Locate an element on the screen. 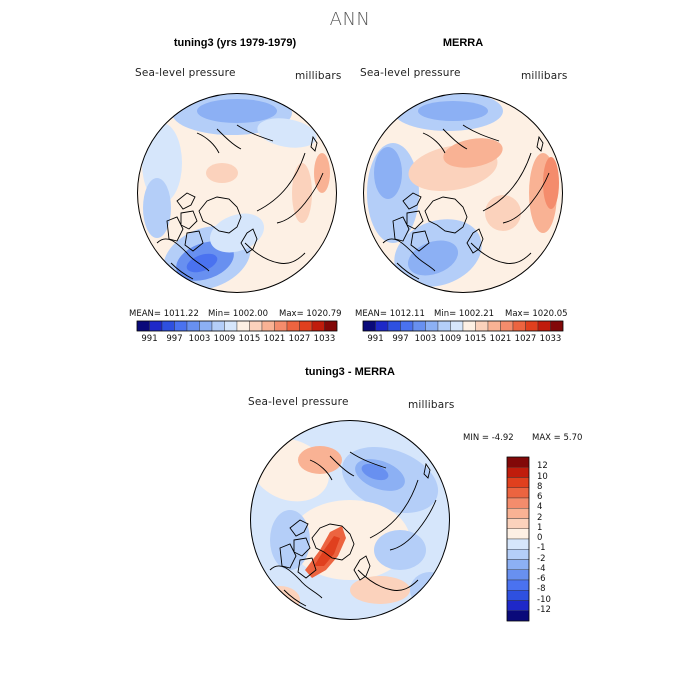  colorbar-tick-label: -6 is located at coordinates (541, 579).